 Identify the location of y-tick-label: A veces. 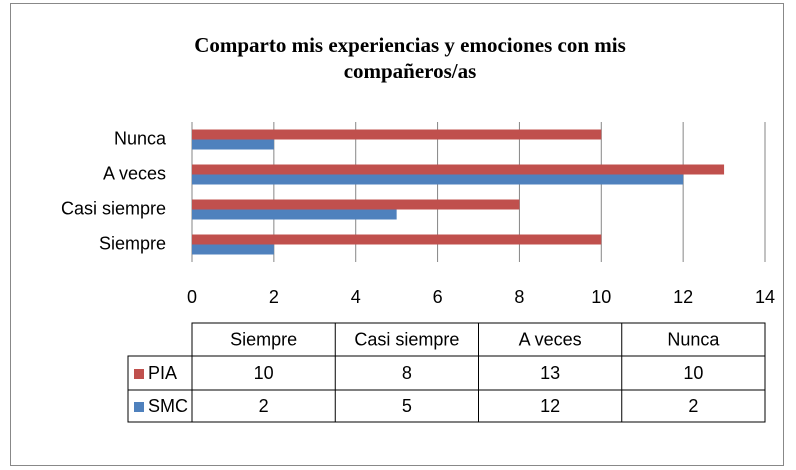
(134, 173).